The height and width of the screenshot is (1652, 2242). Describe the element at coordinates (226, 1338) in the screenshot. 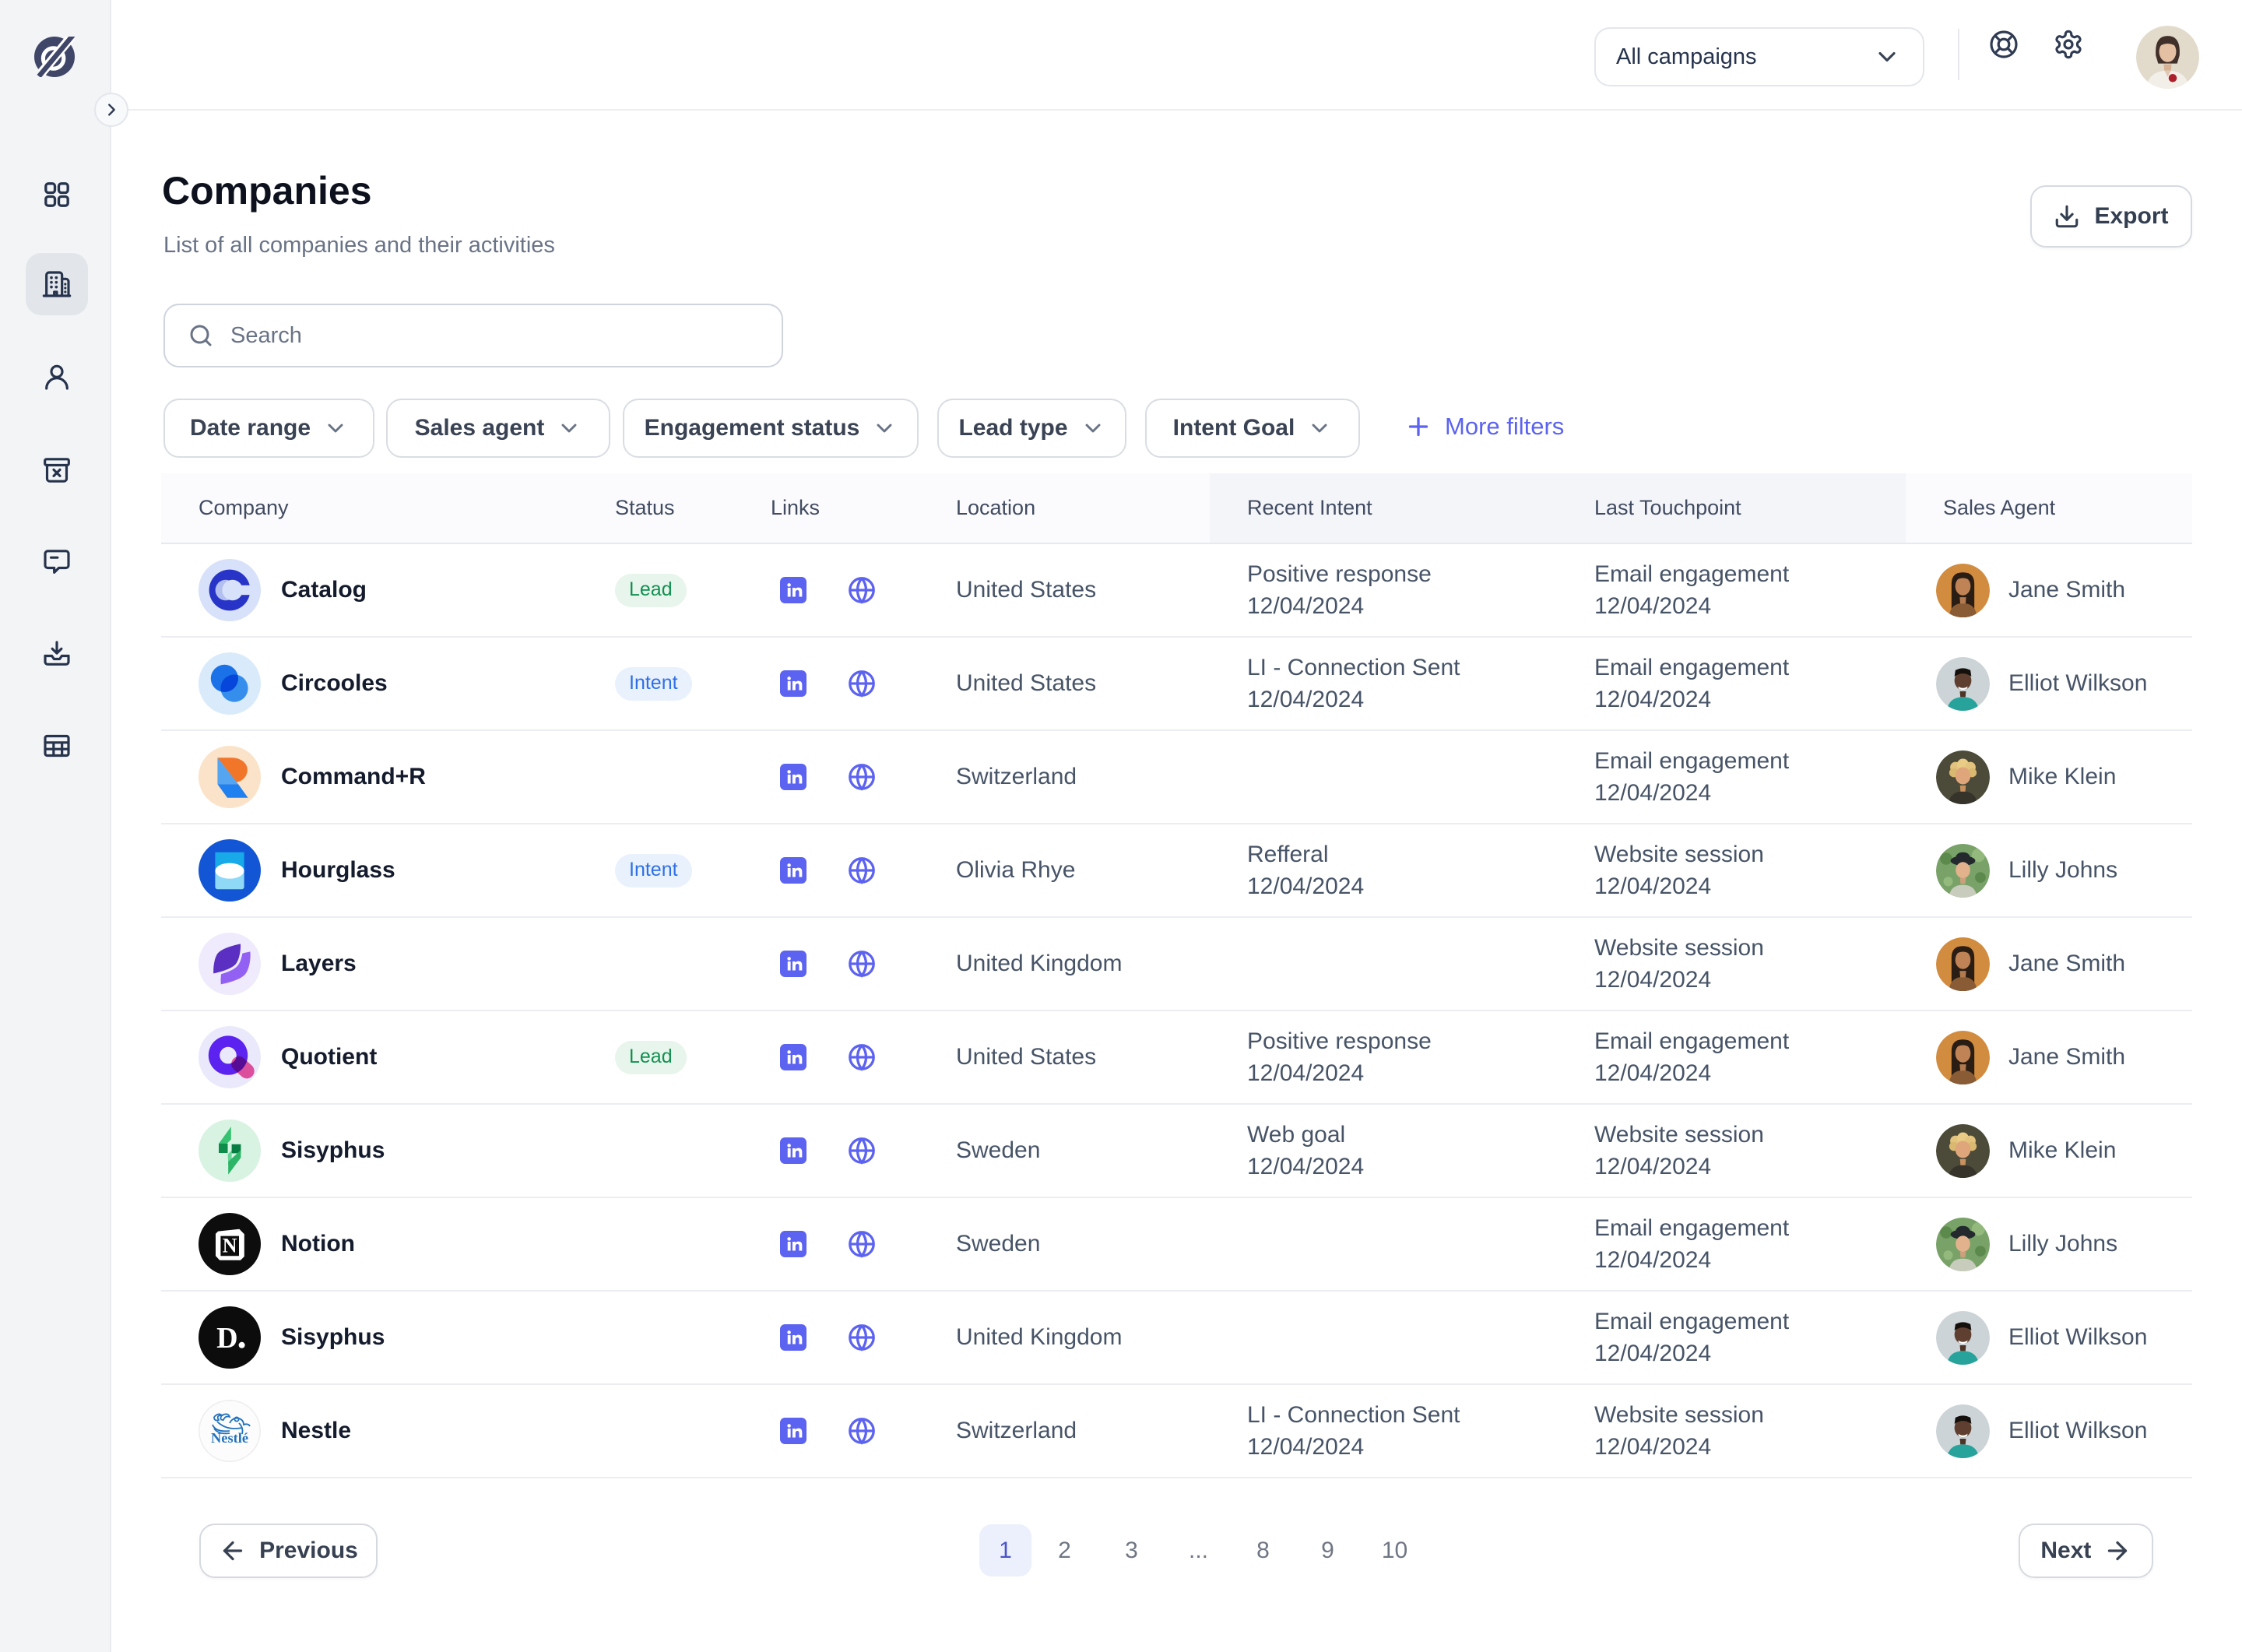

I see `svg-text: D` at that location.